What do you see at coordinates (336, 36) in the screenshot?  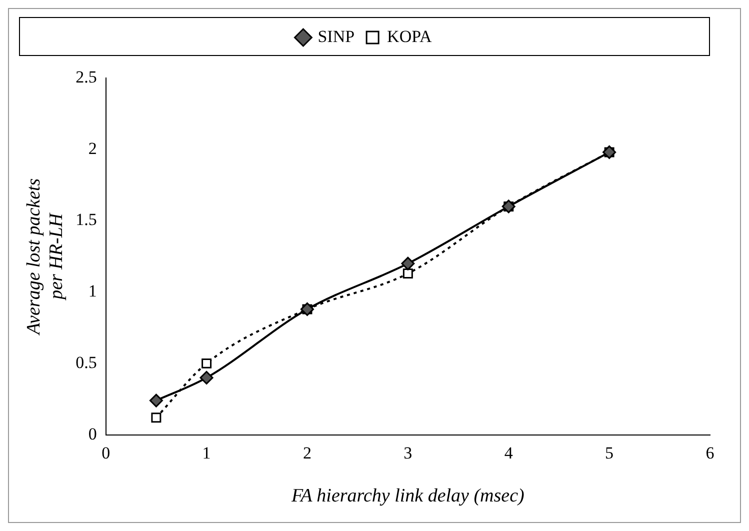 I see `legend-label: SINP` at bounding box center [336, 36].